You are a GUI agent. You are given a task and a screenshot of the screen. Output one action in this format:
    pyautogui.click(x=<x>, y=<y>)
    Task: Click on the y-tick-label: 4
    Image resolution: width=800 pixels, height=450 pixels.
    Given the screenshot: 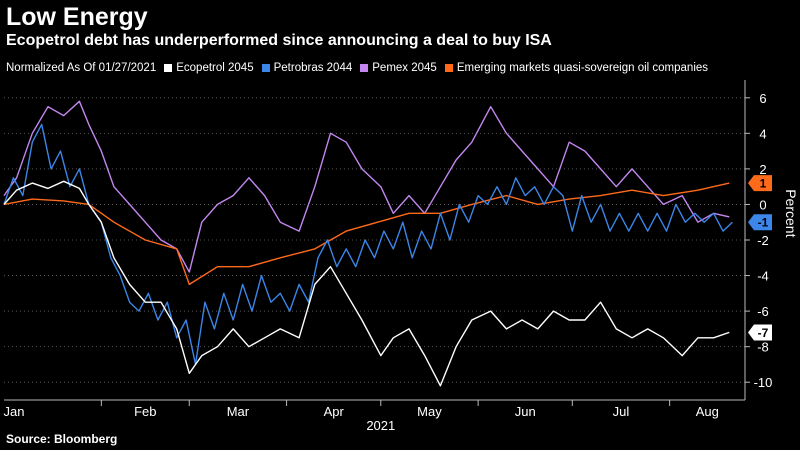 What is the action you would take?
    pyautogui.click(x=762, y=133)
    